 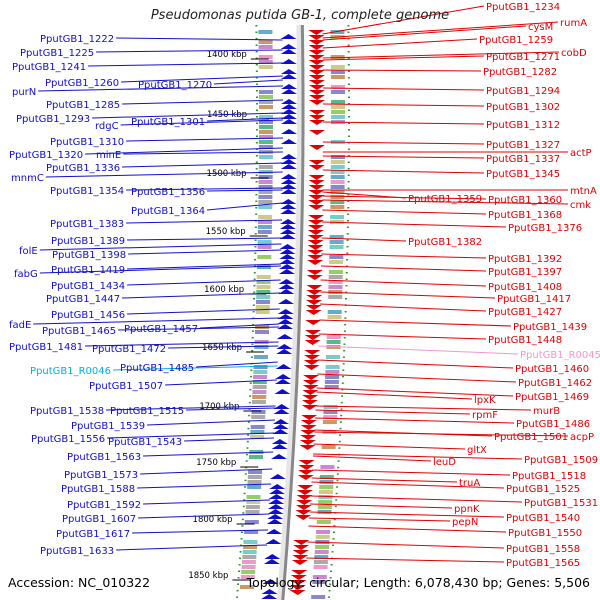 What do you see at coordinates (104, 505) in the screenshot?
I see `gene-label-left: PputGB1_1592` at bounding box center [104, 505].